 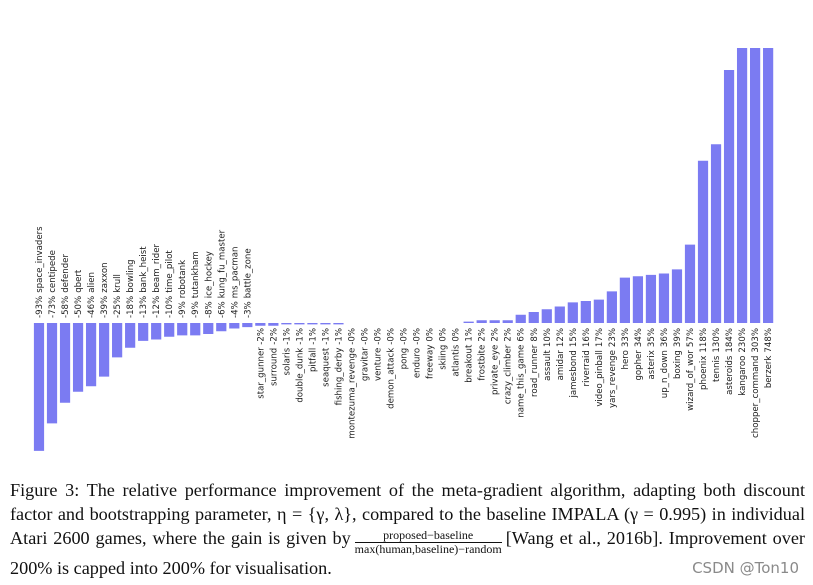 I want to click on fraction-denominator: max(human,baseline)−random, so click(x=428, y=549).